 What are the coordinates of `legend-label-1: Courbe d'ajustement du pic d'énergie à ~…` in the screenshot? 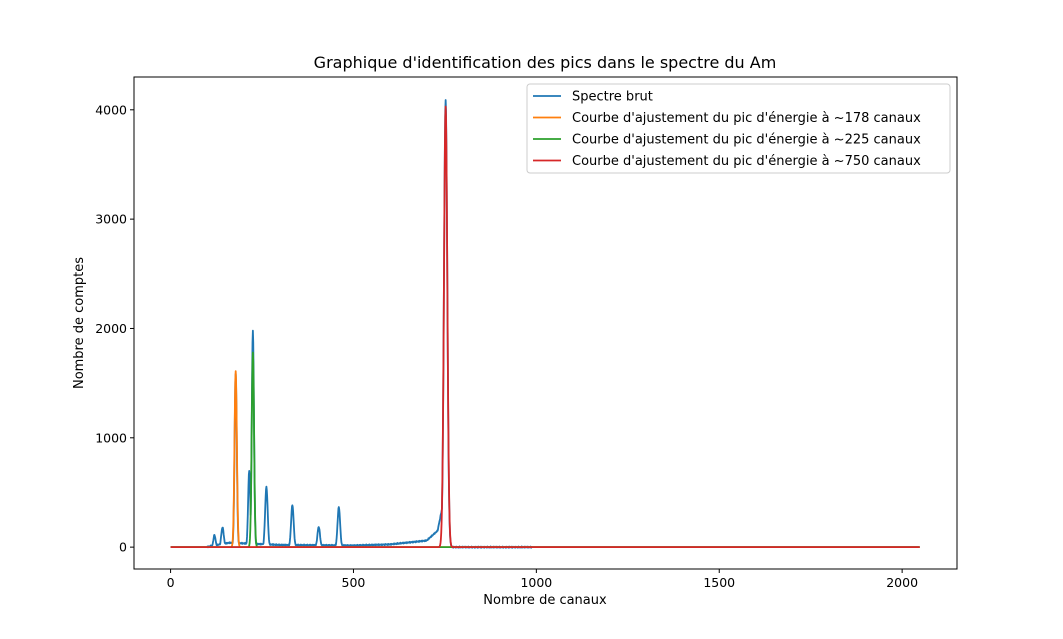 It's located at (746, 118).